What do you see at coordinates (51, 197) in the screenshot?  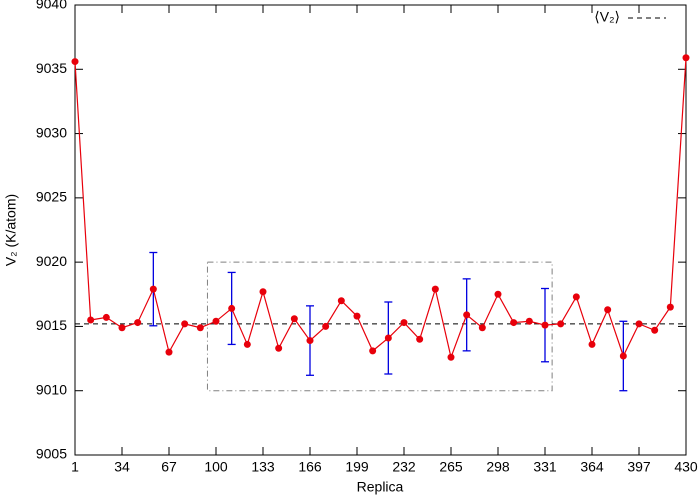 I see `y-tick-label: 9025` at bounding box center [51, 197].